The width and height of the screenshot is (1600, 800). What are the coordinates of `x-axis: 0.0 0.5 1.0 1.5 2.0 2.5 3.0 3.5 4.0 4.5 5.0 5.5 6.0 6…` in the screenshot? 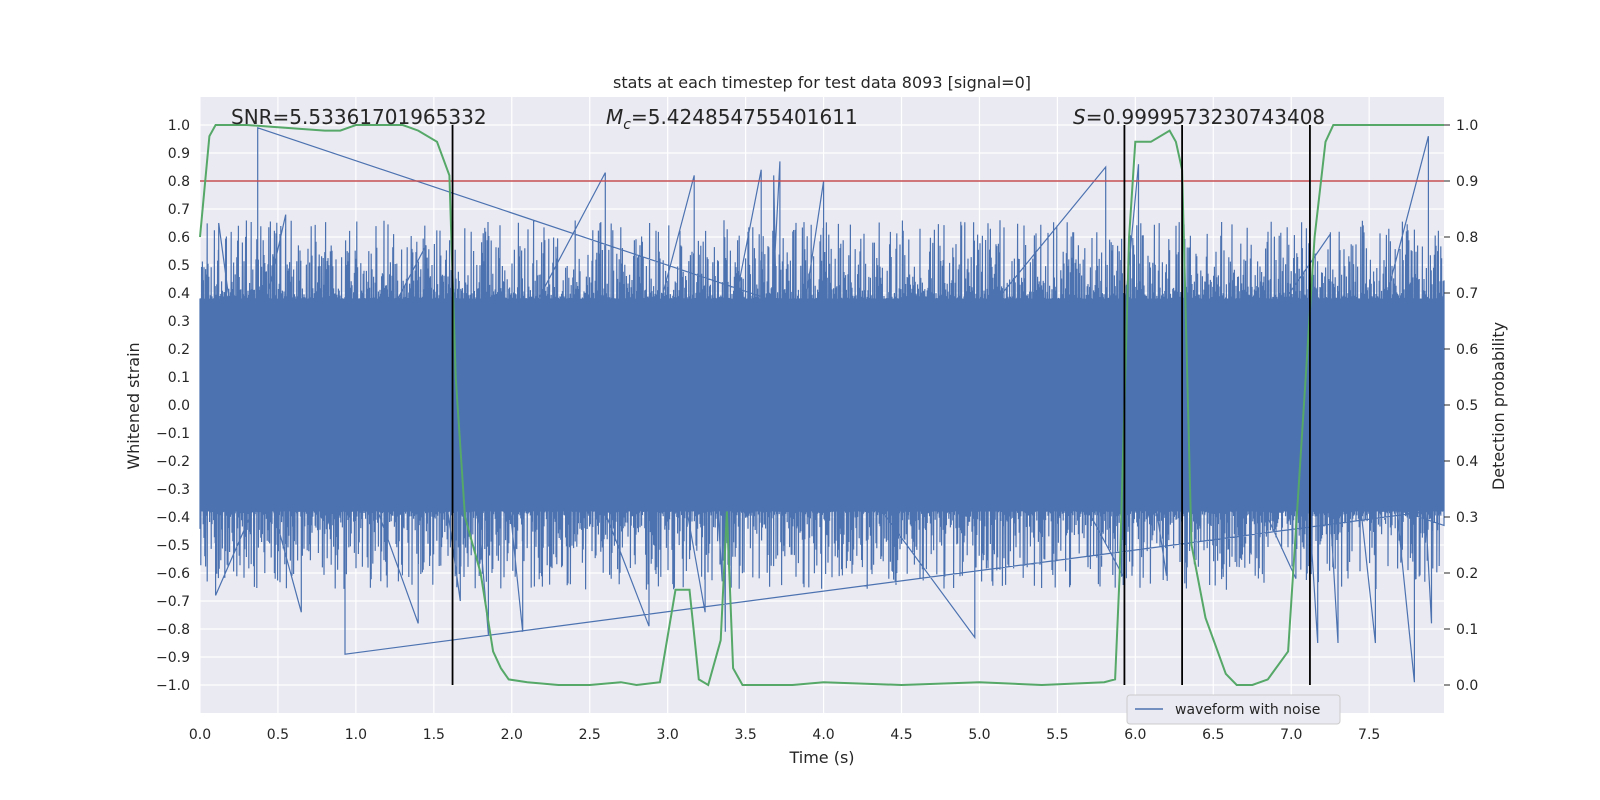 It's located at (784, 735).